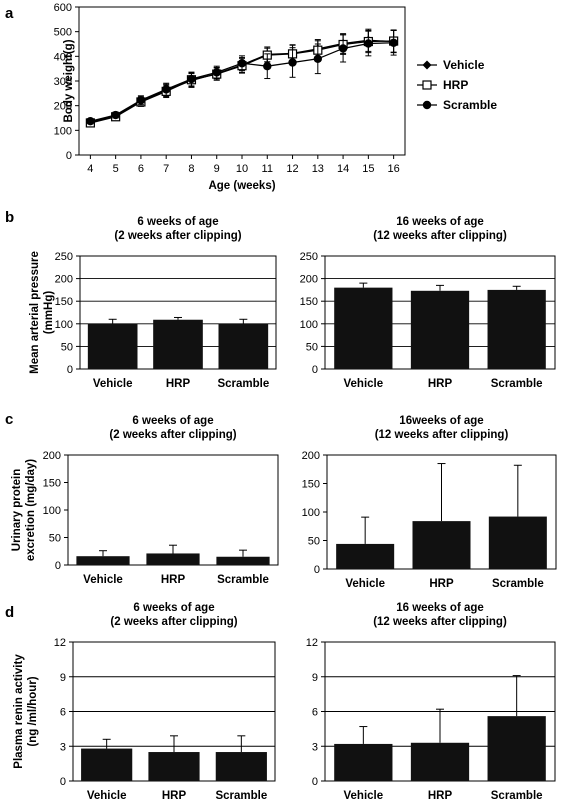  Describe the element at coordinates (455, 85) in the screenshot. I see `legend-label: HRP` at that location.